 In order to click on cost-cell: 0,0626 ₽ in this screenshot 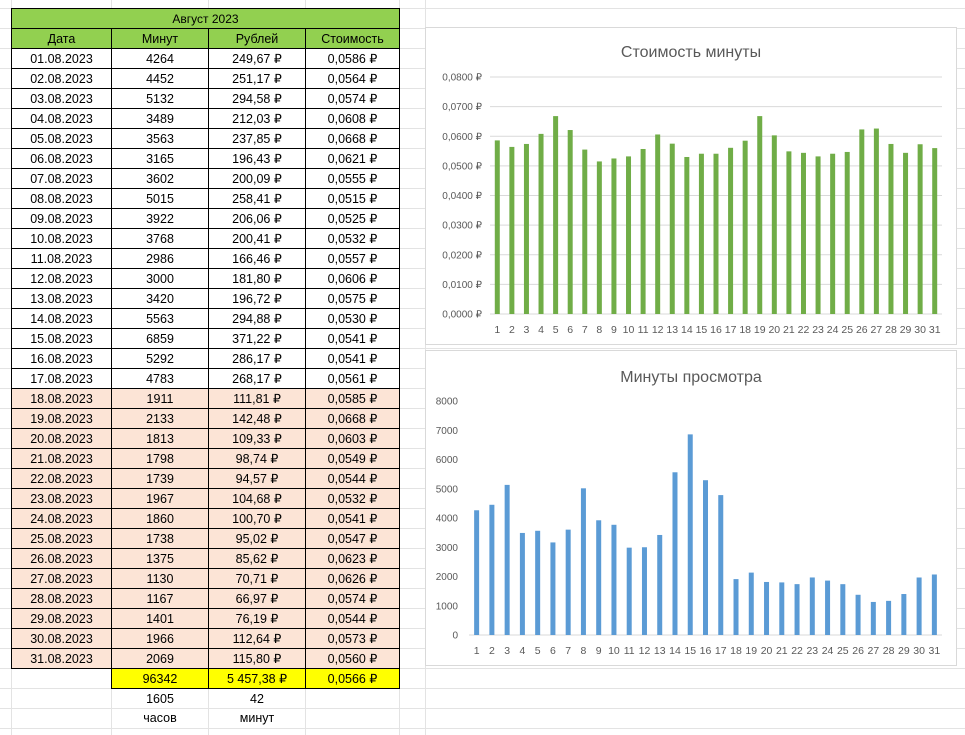, I will do `click(352, 578)`.